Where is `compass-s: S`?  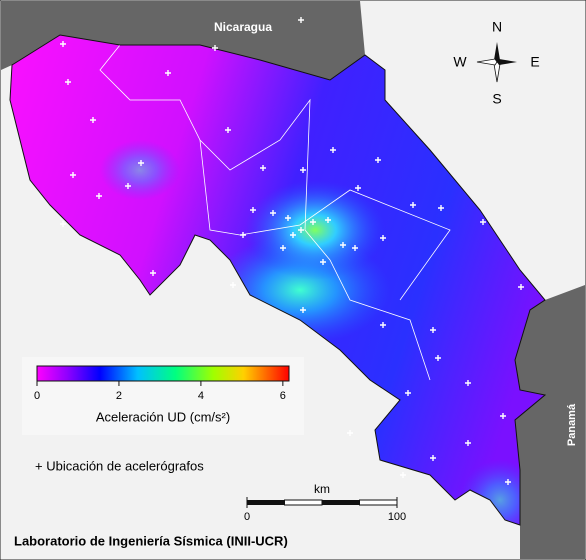
compass-s: S is located at coordinates (496, 99).